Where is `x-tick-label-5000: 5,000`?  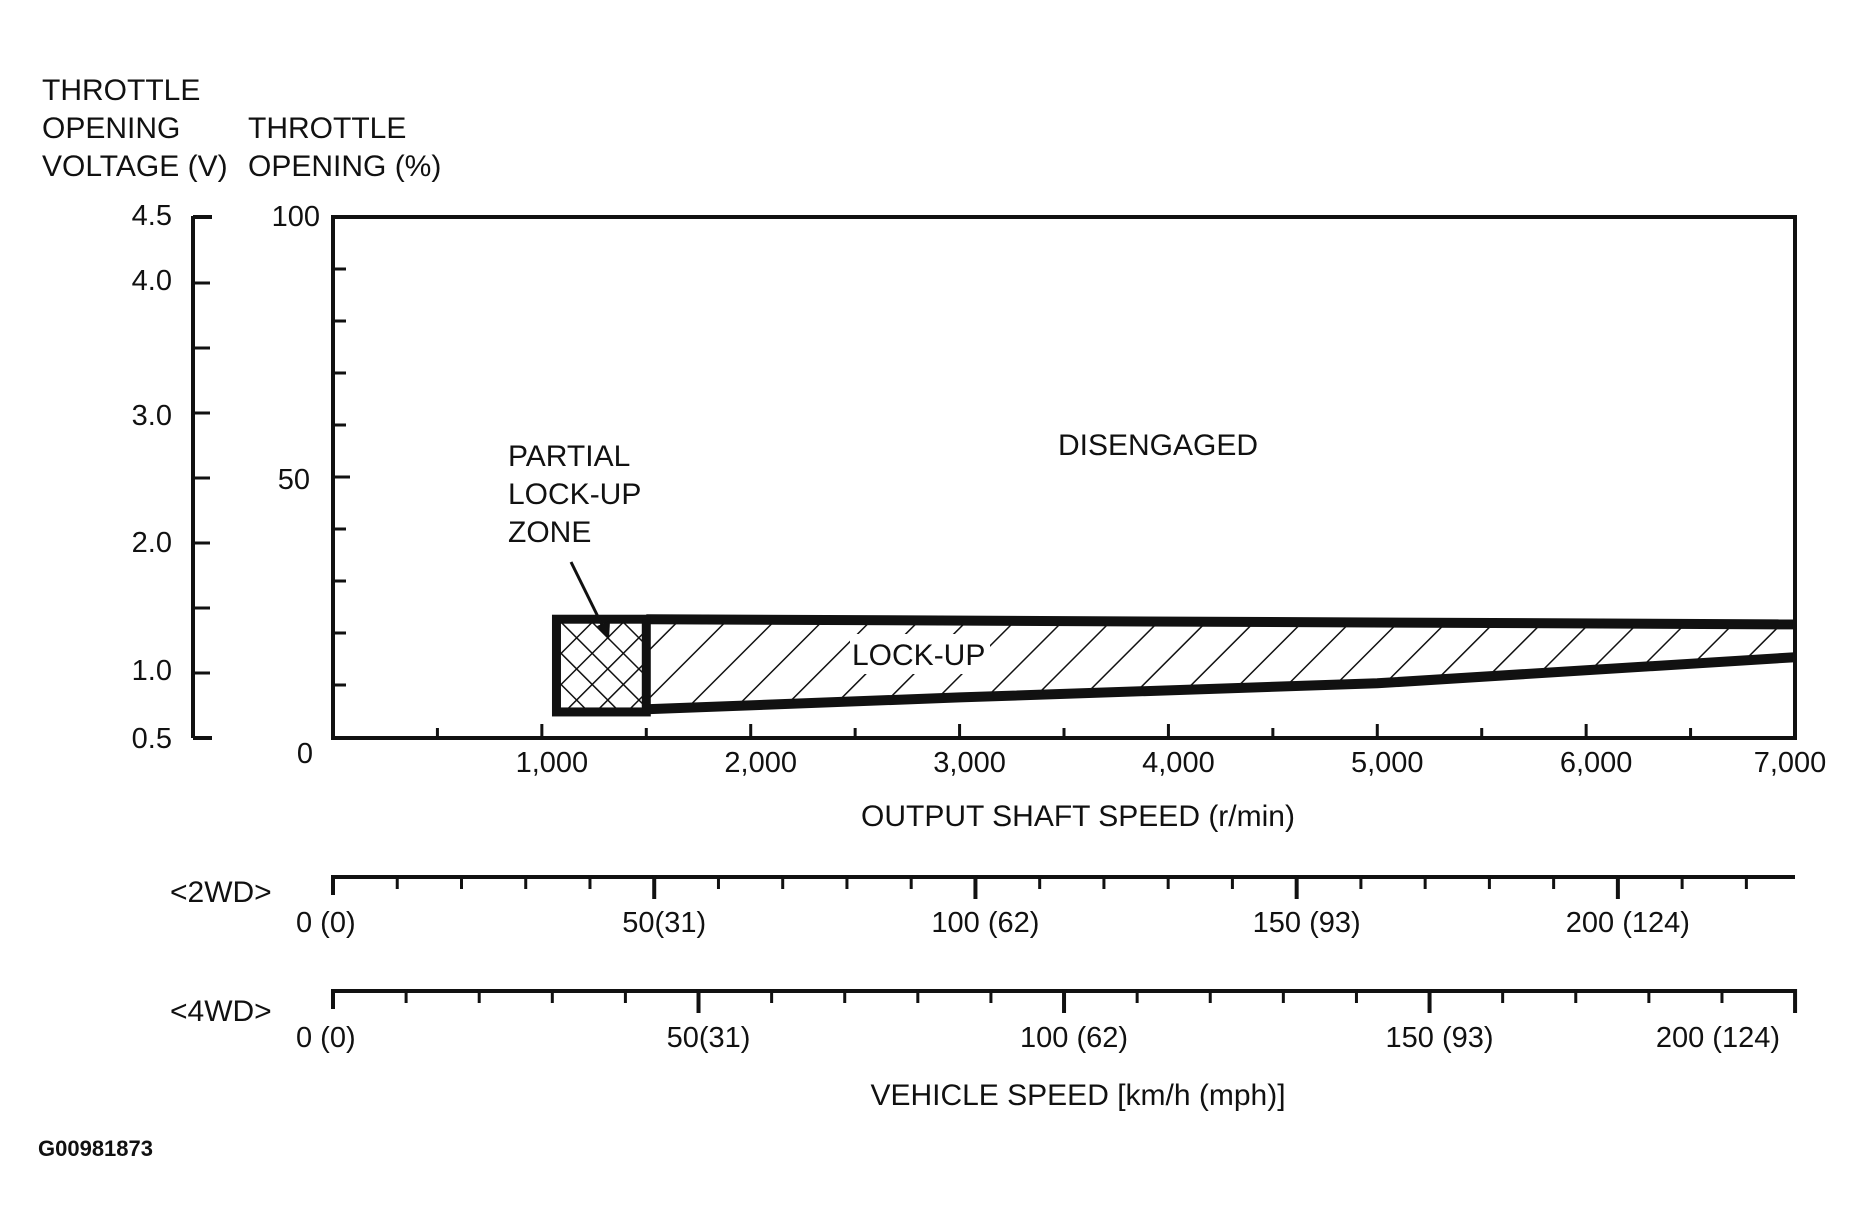
x-tick-label-5000: 5,000 is located at coordinates (1387, 763).